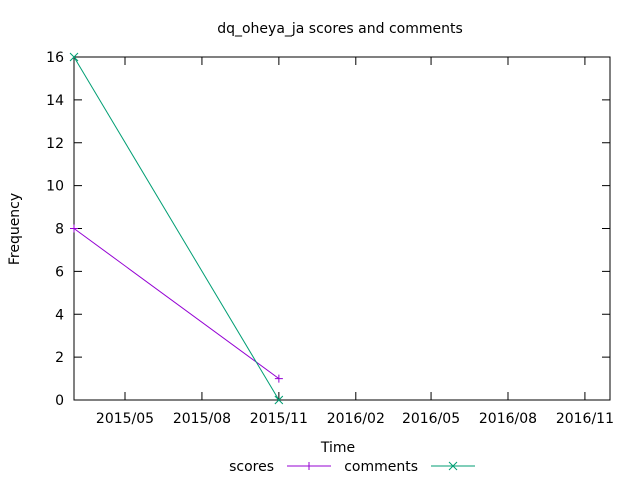  Describe the element at coordinates (202, 419) in the screenshot. I see `x-tick-label: 2015/08` at that location.